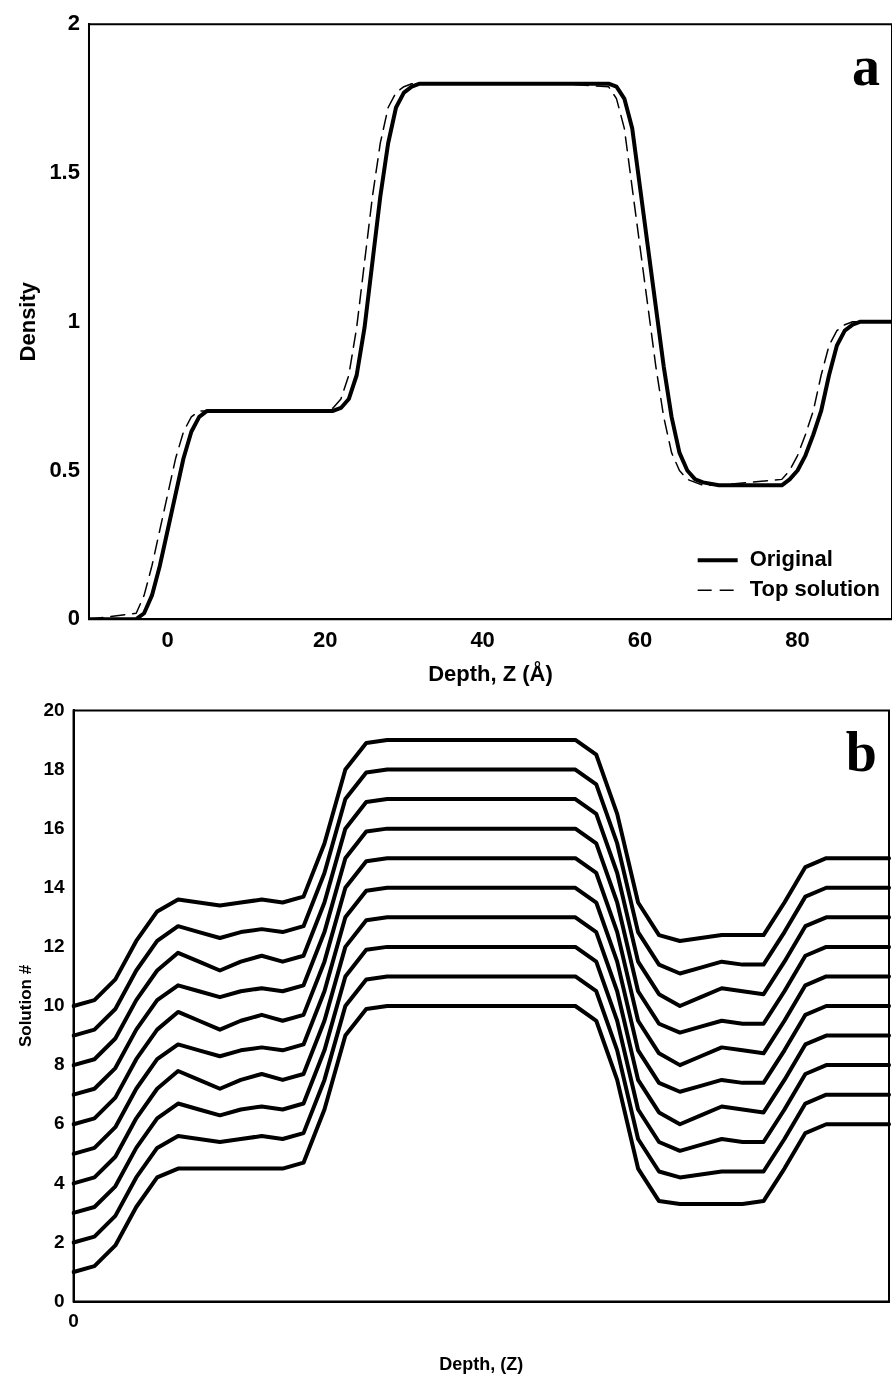 Image resolution: width=892 pixels, height=1395 pixels. What do you see at coordinates (325, 640) in the screenshot?
I see `x-tick-label: 20` at bounding box center [325, 640].